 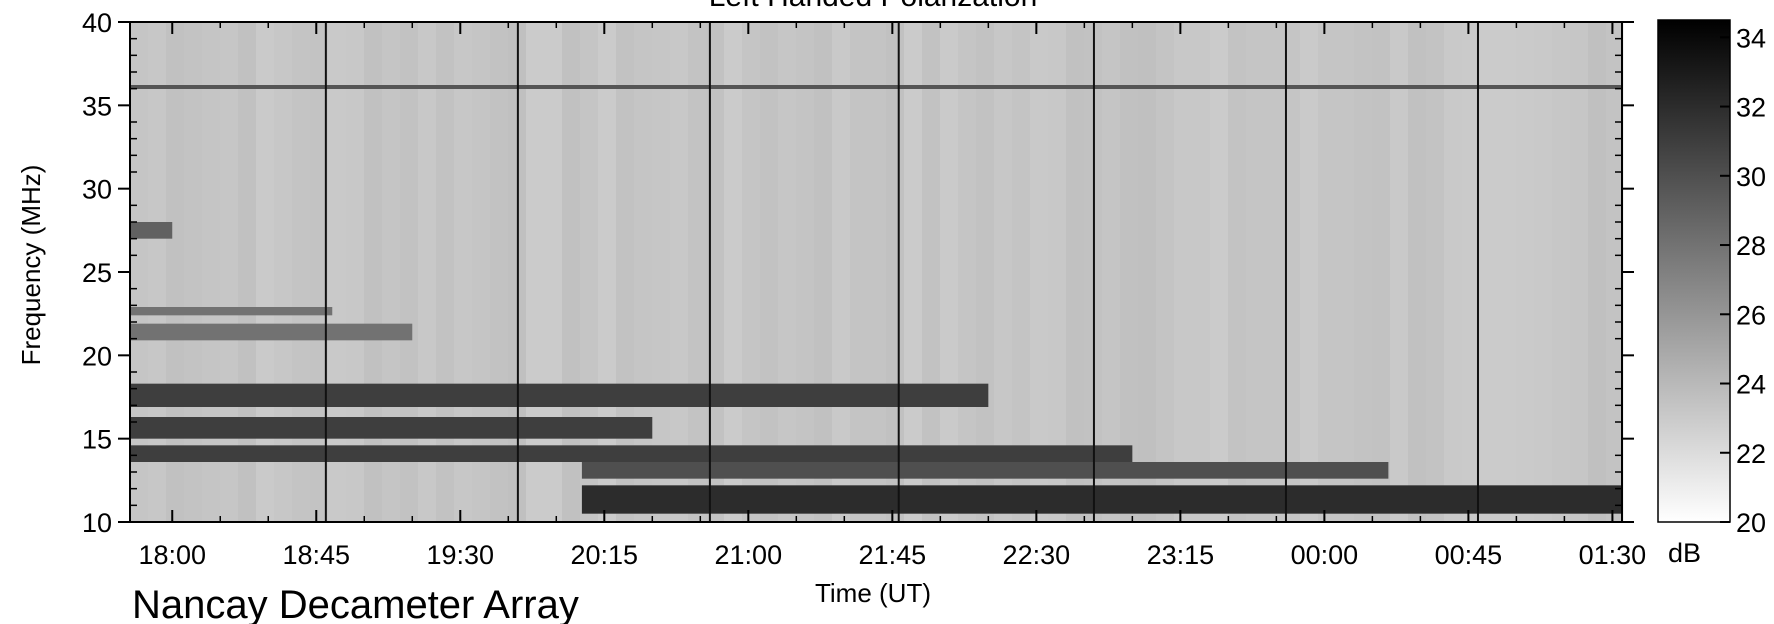 What do you see at coordinates (97, 356) in the screenshot?
I see `y-tick-label: 20` at bounding box center [97, 356].